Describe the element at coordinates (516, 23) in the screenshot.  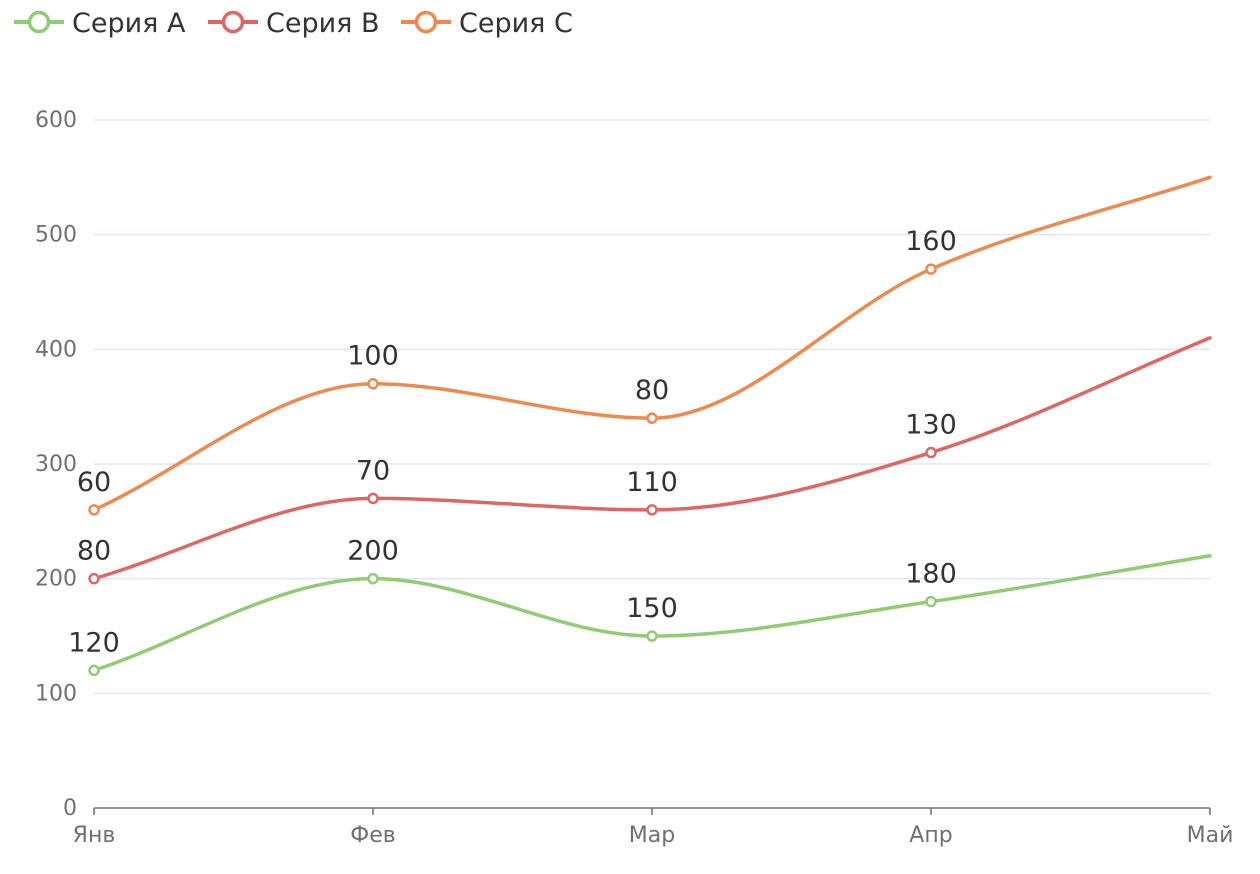
I see `legend-label: Серия C` at that location.